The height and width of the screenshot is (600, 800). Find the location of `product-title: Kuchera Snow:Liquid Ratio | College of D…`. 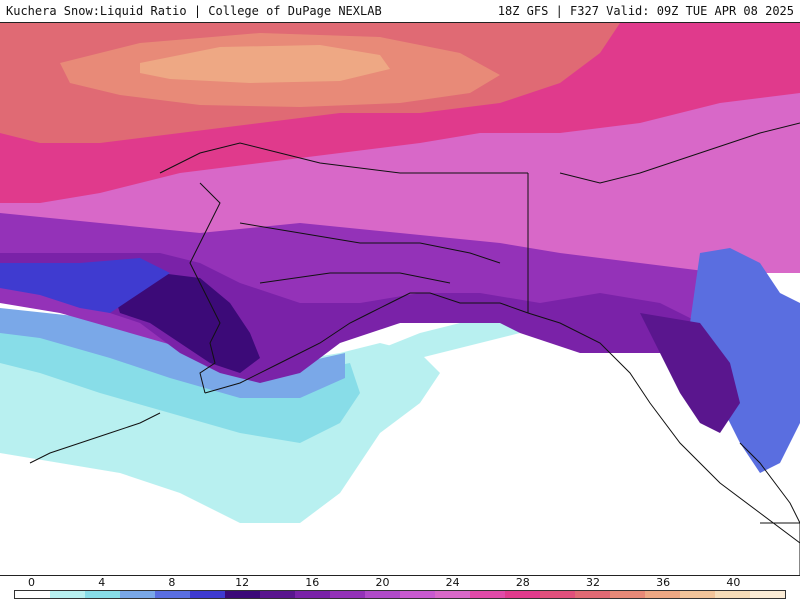

product-title: Kuchera Snow:Liquid Ratio | College of D… is located at coordinates (194, 11).